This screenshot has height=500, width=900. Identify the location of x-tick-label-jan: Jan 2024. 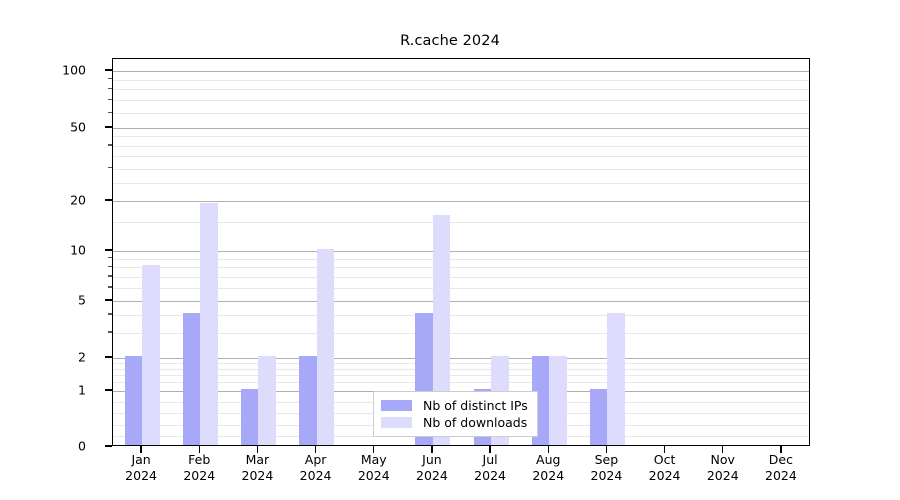
(141, 467).